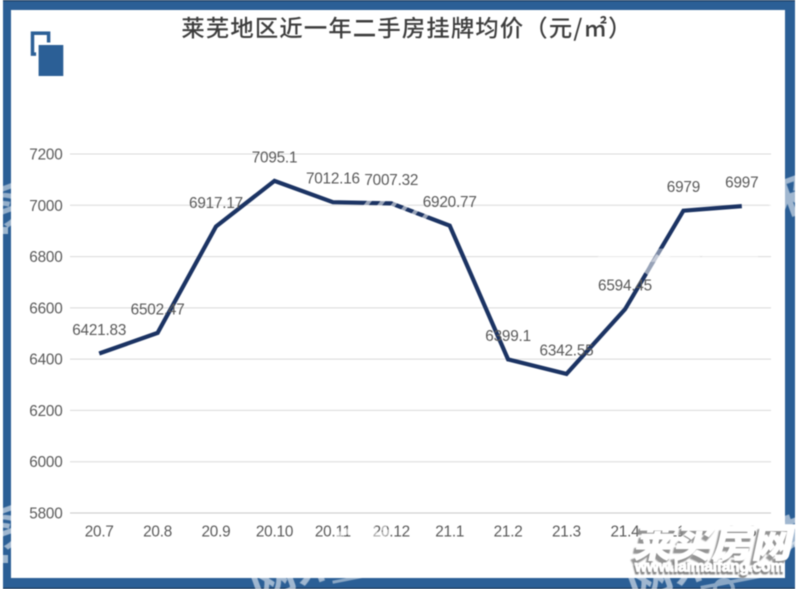  I want to click on svg-text: 21.2, so click(508, 532).